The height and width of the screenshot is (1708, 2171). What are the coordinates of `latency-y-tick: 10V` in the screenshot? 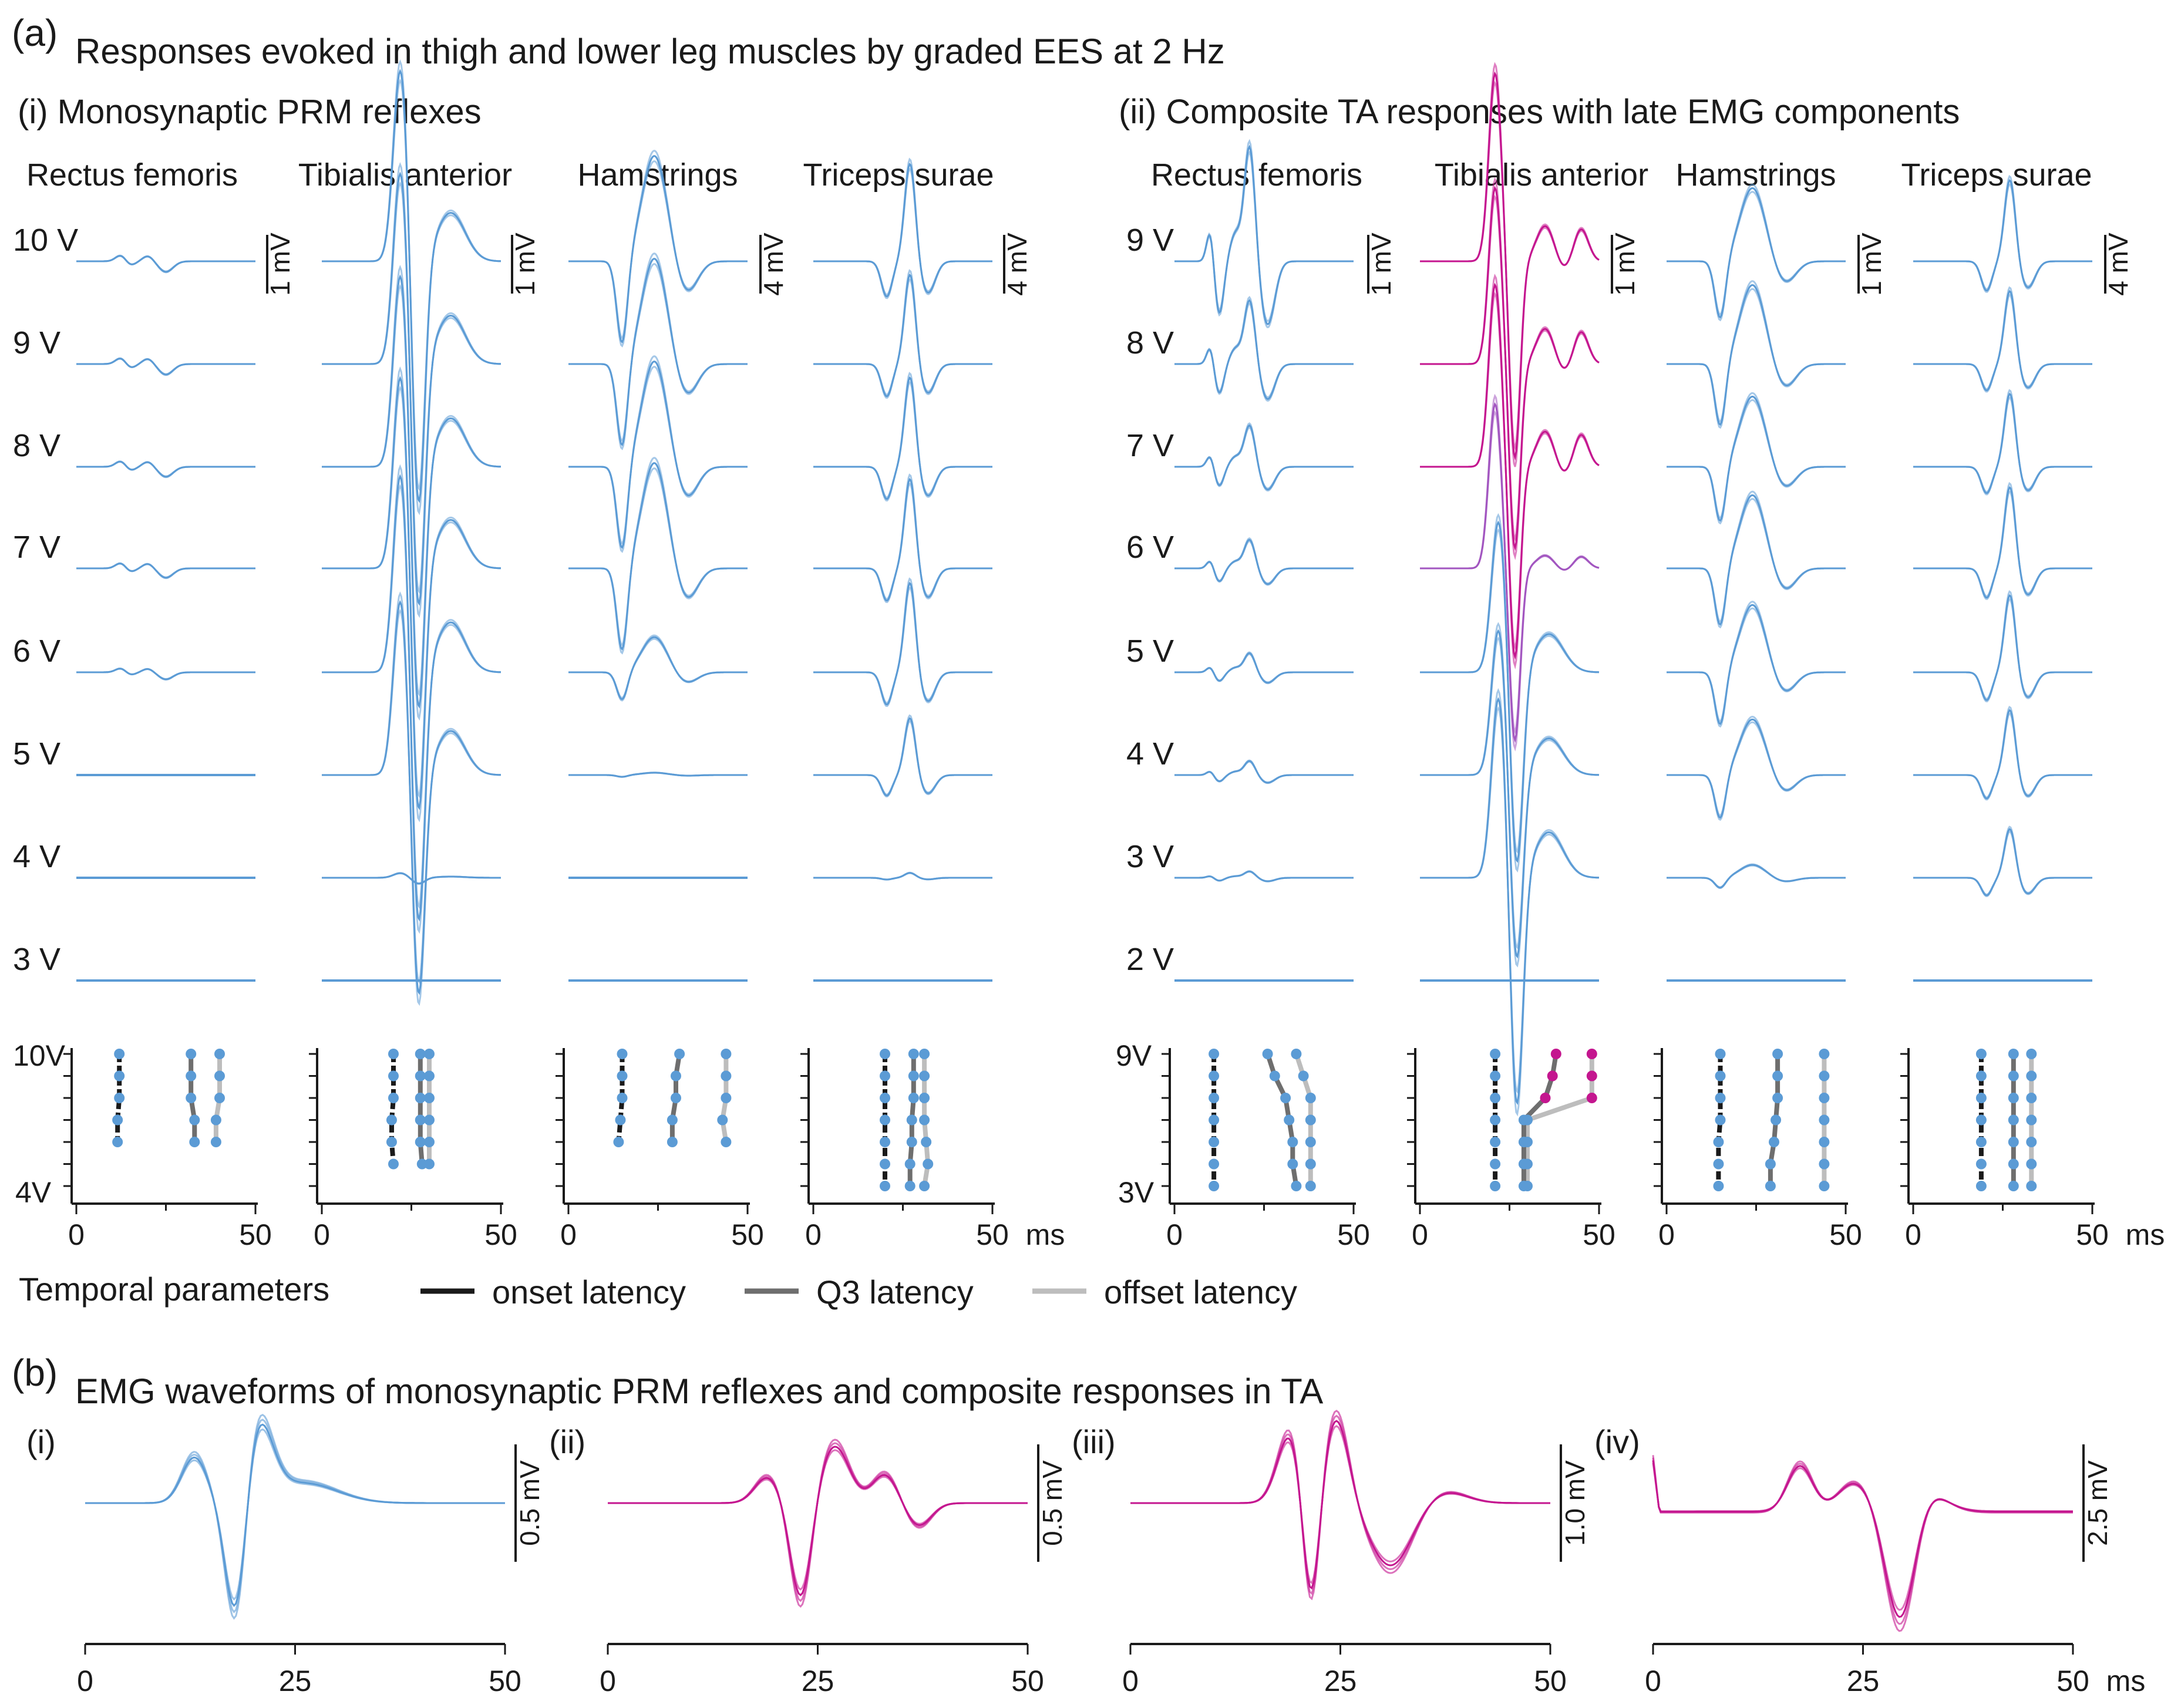 It's located at (40, 1055).